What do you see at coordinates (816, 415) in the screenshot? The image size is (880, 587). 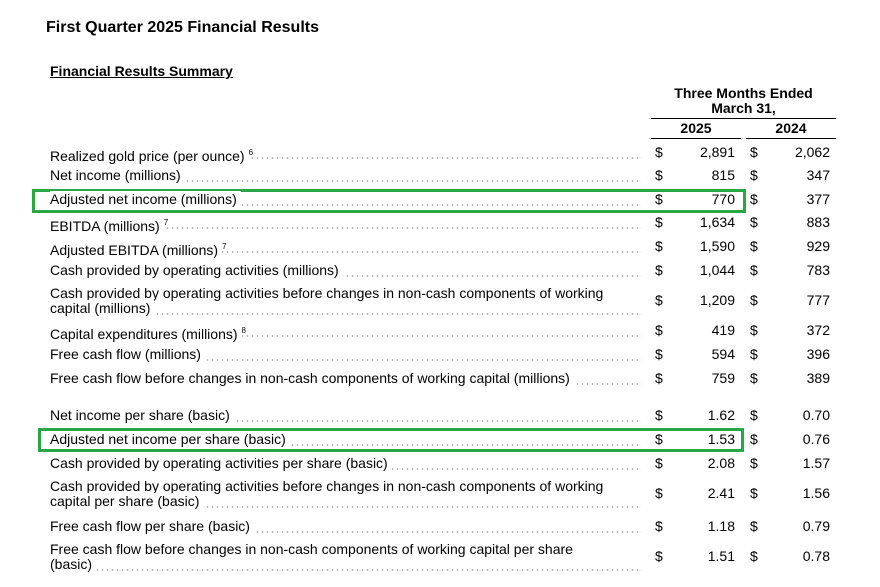 I see `value-2024: 0.70` at bounding box center [816, 415].